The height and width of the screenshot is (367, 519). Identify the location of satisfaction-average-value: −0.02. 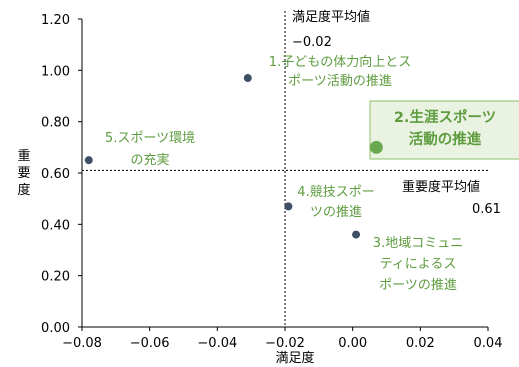
(312, 42).